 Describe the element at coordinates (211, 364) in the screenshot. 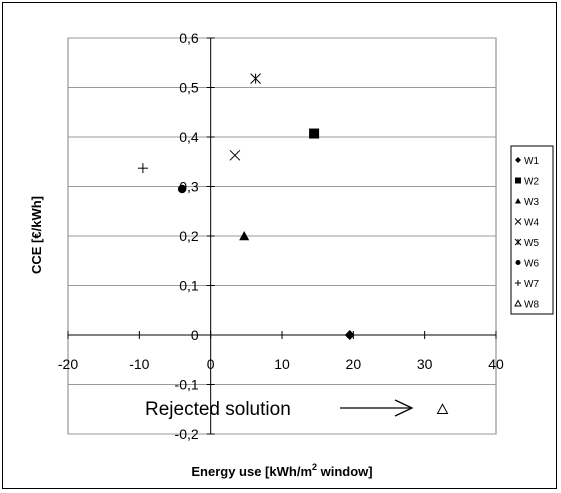

I see `x-tick-label-2: 0` at that location.